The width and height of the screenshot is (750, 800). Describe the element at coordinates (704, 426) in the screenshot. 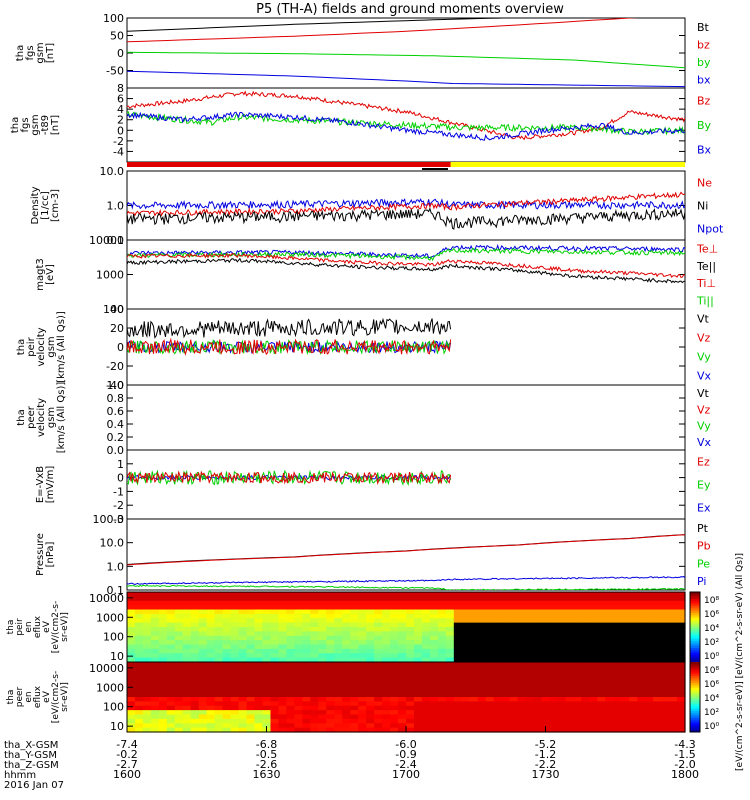

I see `legend-Vy: Vy` at that location.